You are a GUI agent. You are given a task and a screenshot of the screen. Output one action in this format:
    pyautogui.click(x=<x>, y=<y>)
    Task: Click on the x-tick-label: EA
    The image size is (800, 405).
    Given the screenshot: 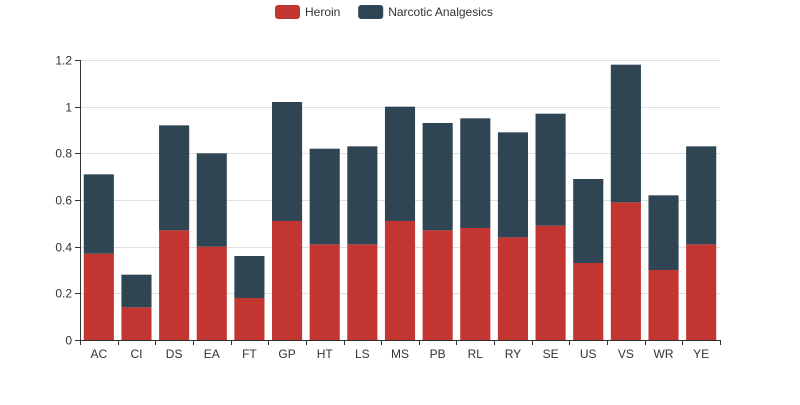 What is the action you would take?
    pyautogui.click(x=212, y=354)
    